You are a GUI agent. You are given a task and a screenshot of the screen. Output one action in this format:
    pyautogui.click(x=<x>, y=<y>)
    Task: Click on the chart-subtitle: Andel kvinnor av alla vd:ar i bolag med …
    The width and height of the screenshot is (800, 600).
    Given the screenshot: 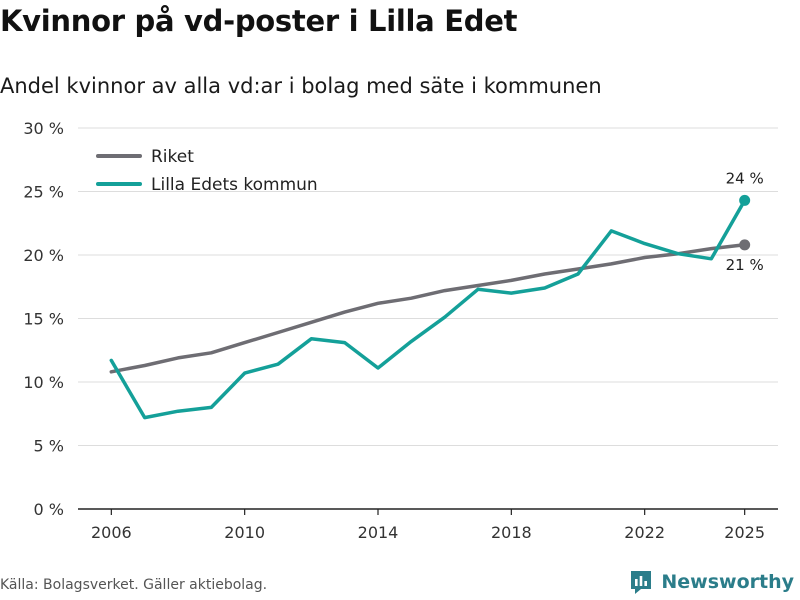 What is the action you would take?
    pyautogui.click(x=301, y=86)
    